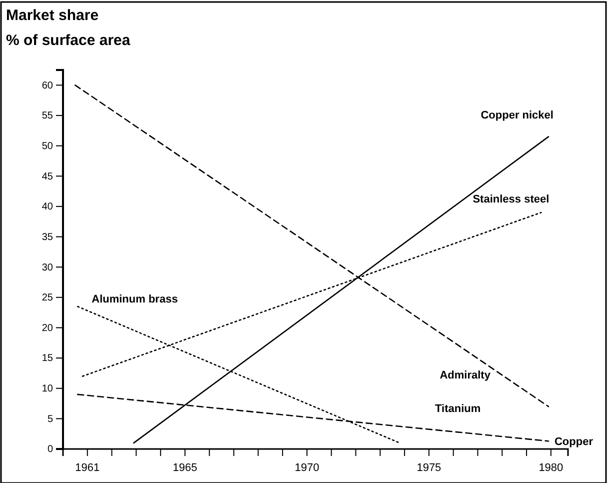 This screenshot has height=483, width=608. Describe the element at coordinates (48, 146) in the screenshot. I see `y-tick-label: 50` at that location.